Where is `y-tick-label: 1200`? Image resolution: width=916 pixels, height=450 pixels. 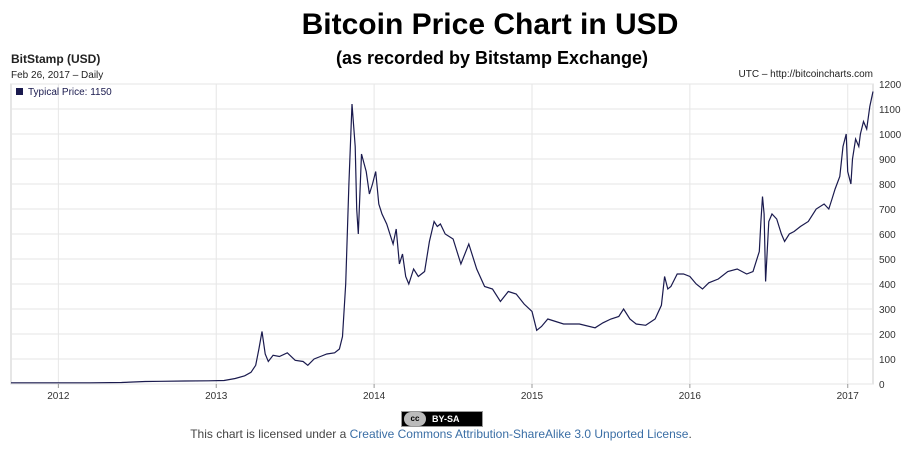 y-tick-label: 1200 is located at coordinates (890, 85).